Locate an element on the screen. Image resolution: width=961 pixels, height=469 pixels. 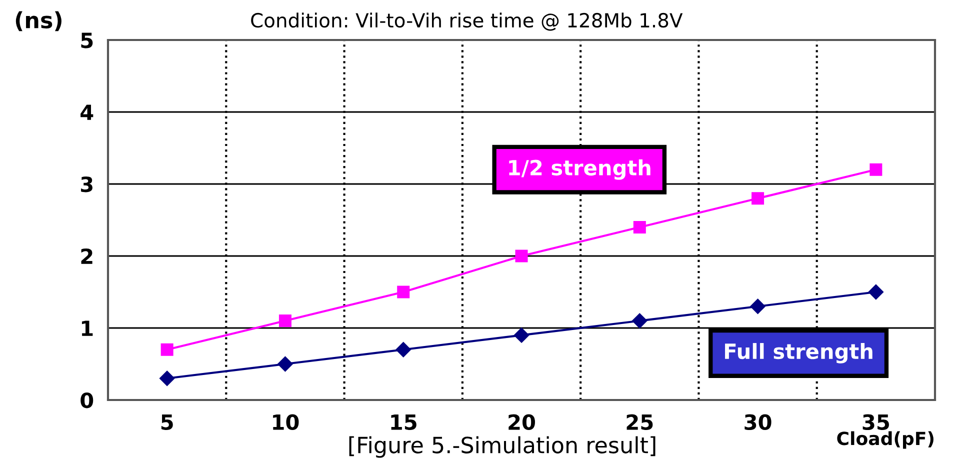
y-tick-label: 2 is located at coordinates (86, 256).